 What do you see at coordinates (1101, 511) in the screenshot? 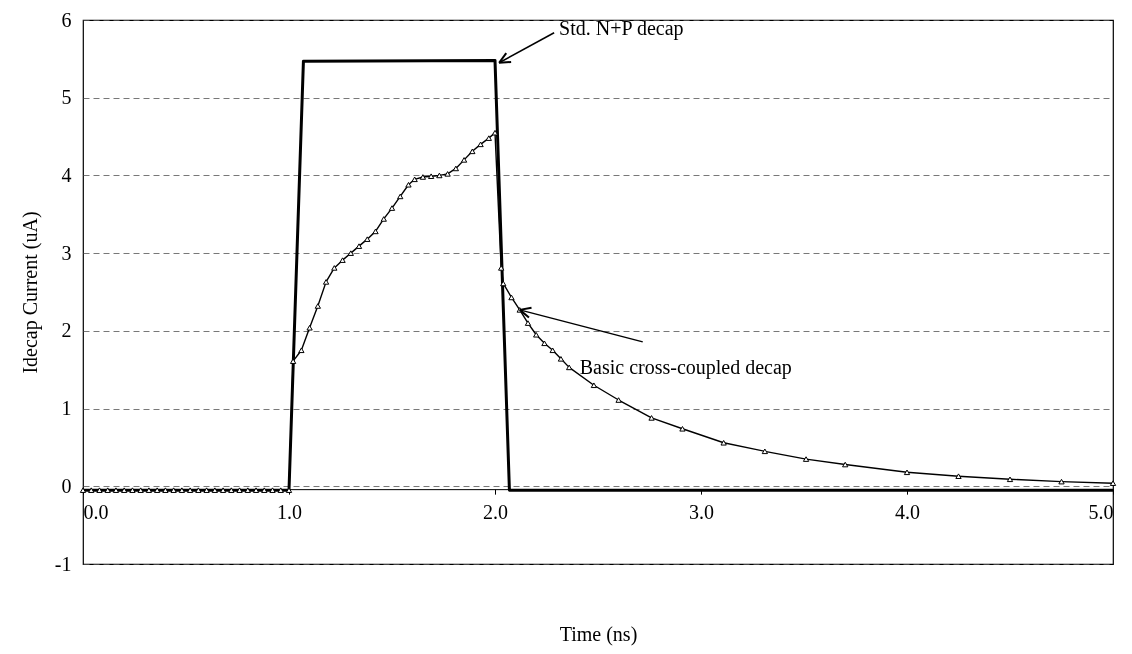
I see `x-tick-label: 5.0` at bounding box center [1101, 511].